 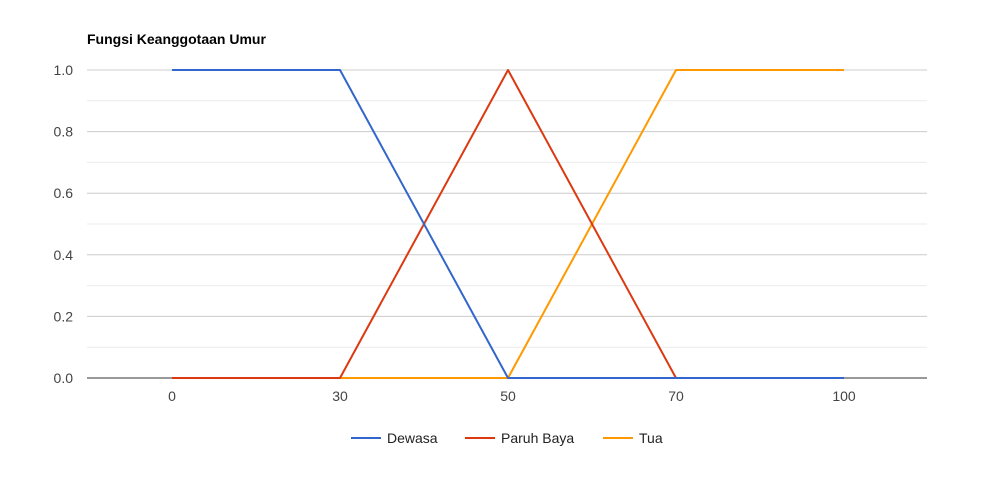 What do you see at coordinates (64, 70) in the screenshot?
I see `y-tick-label: 1.0` at bounding box center [64, 70].